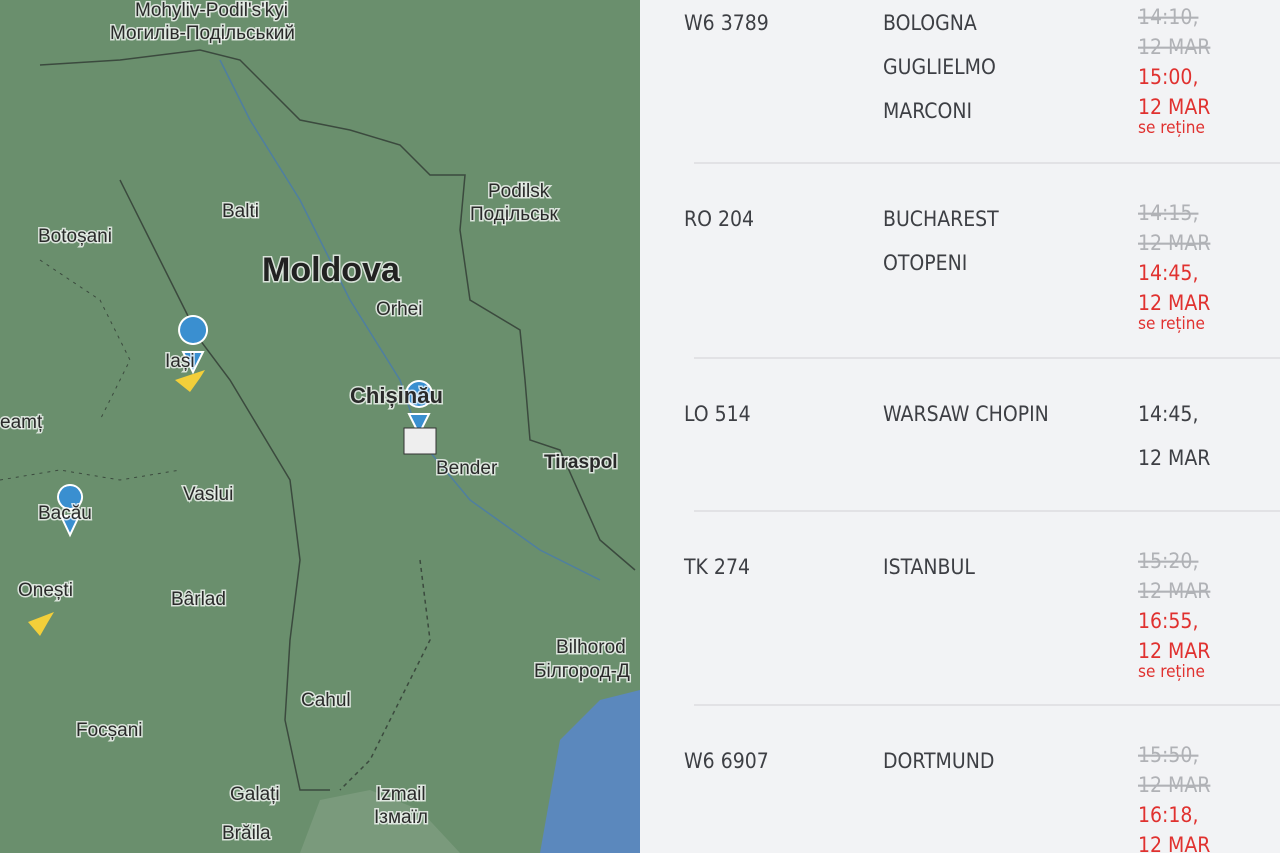  What do you see at coordinates (1174, 458) in the screenshot?
I see `time: 12 MAR` at bounding box center [1174, 458].